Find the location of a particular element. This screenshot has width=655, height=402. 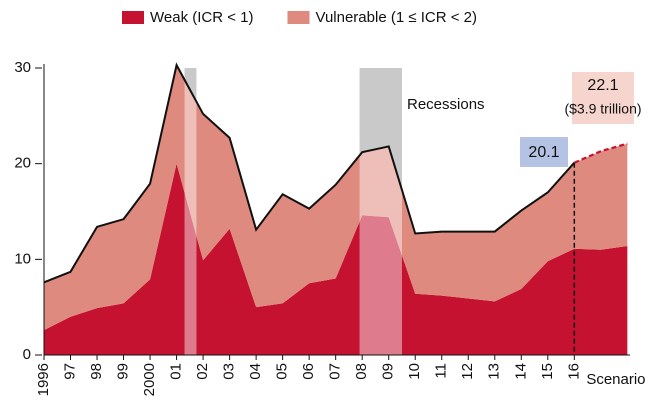

x-tick-label: 98 is located at coordinates (96, 371).